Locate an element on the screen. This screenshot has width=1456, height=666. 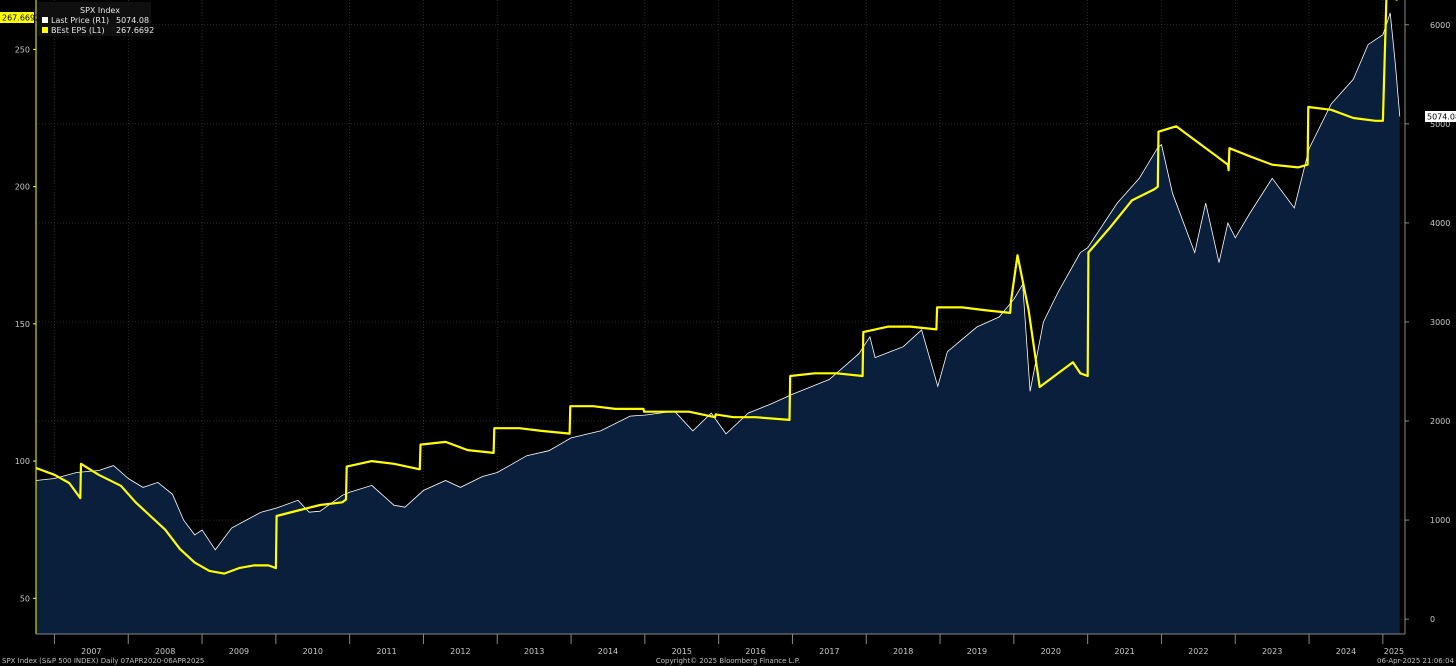
right-tick-label: 6000 is located at coordinates (1440, 25).